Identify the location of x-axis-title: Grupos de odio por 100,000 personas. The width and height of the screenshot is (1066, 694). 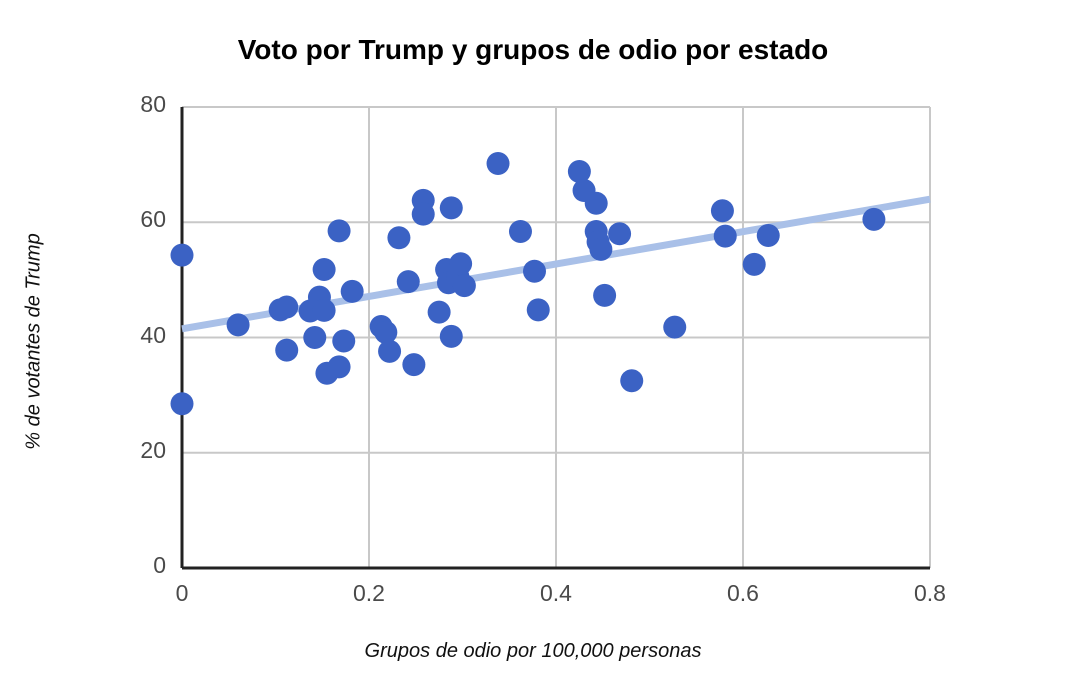
(533, 651).